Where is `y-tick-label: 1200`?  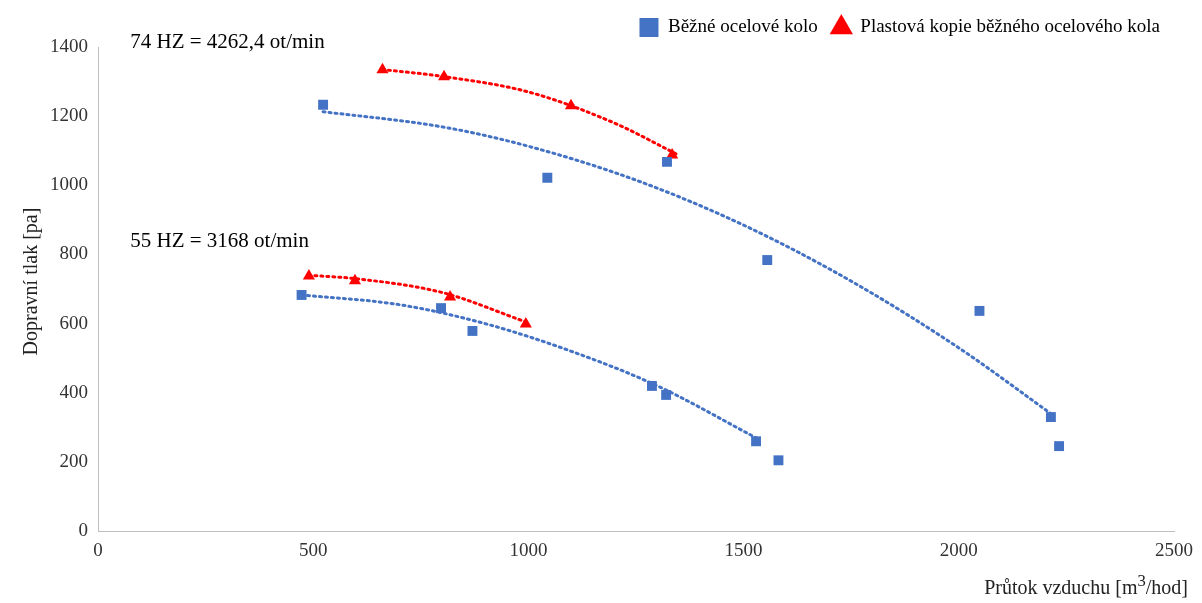 y-tick-label: 1200 is located at coordinates (69, 115).